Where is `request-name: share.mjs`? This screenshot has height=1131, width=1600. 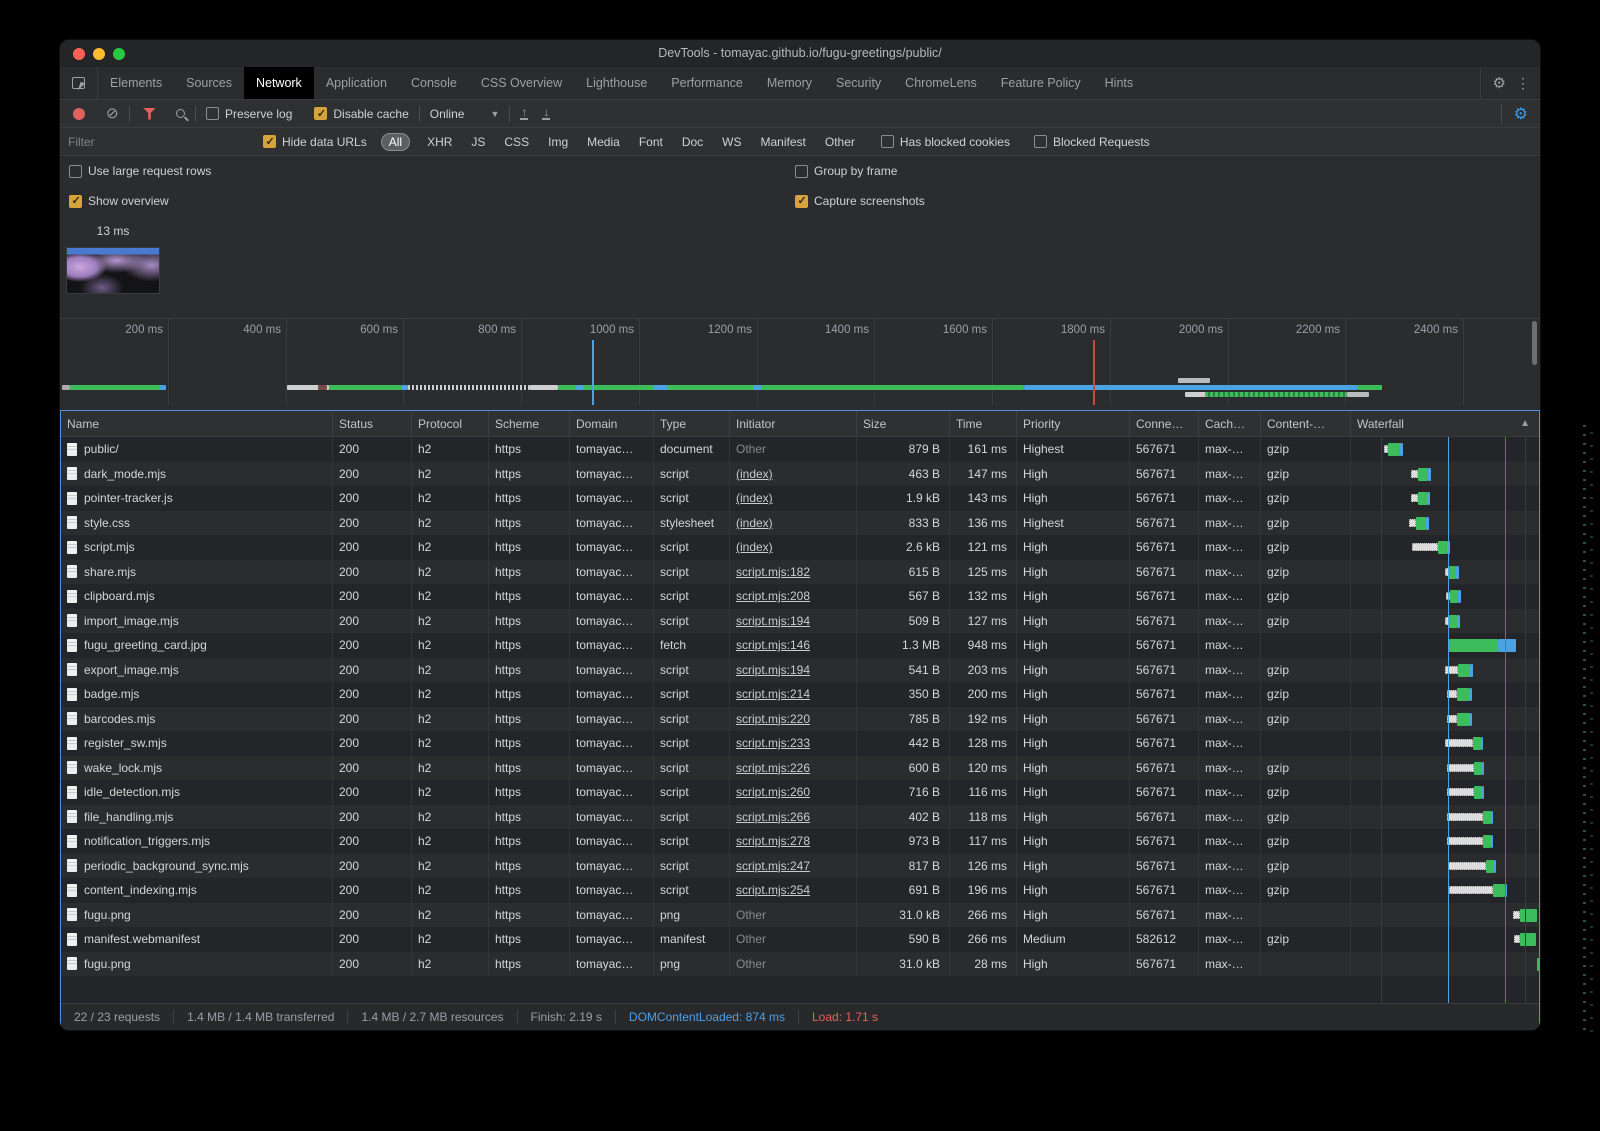
request-name: share.mjs is located at coordinates (110, 571).